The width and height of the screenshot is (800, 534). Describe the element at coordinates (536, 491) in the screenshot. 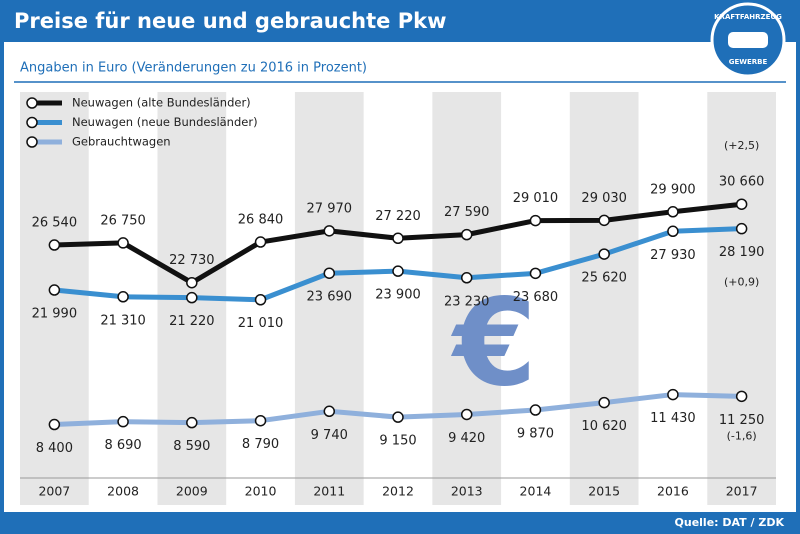

I see `x-tick-label: 2014` at that location.